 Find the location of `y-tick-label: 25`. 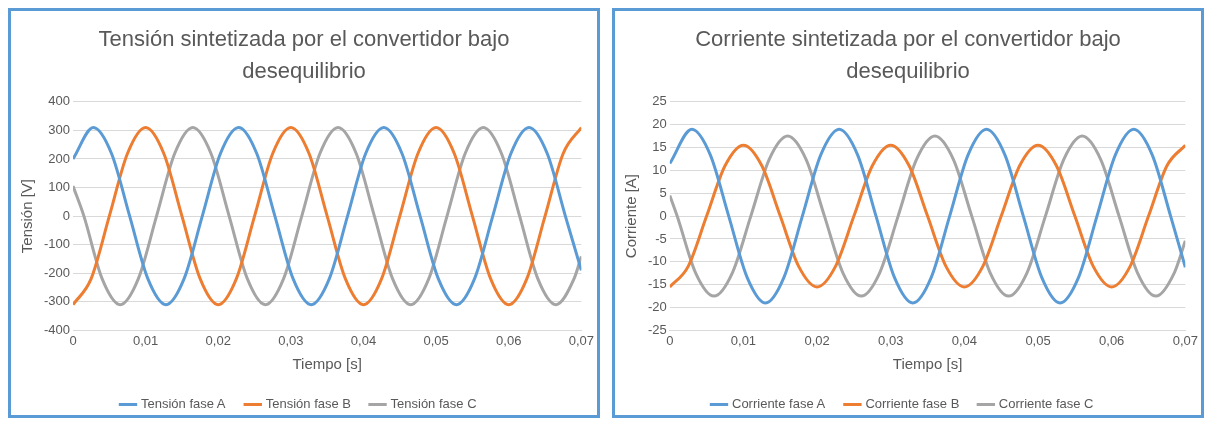

y-tick-label: 25 is located at coordinates (659, 101).